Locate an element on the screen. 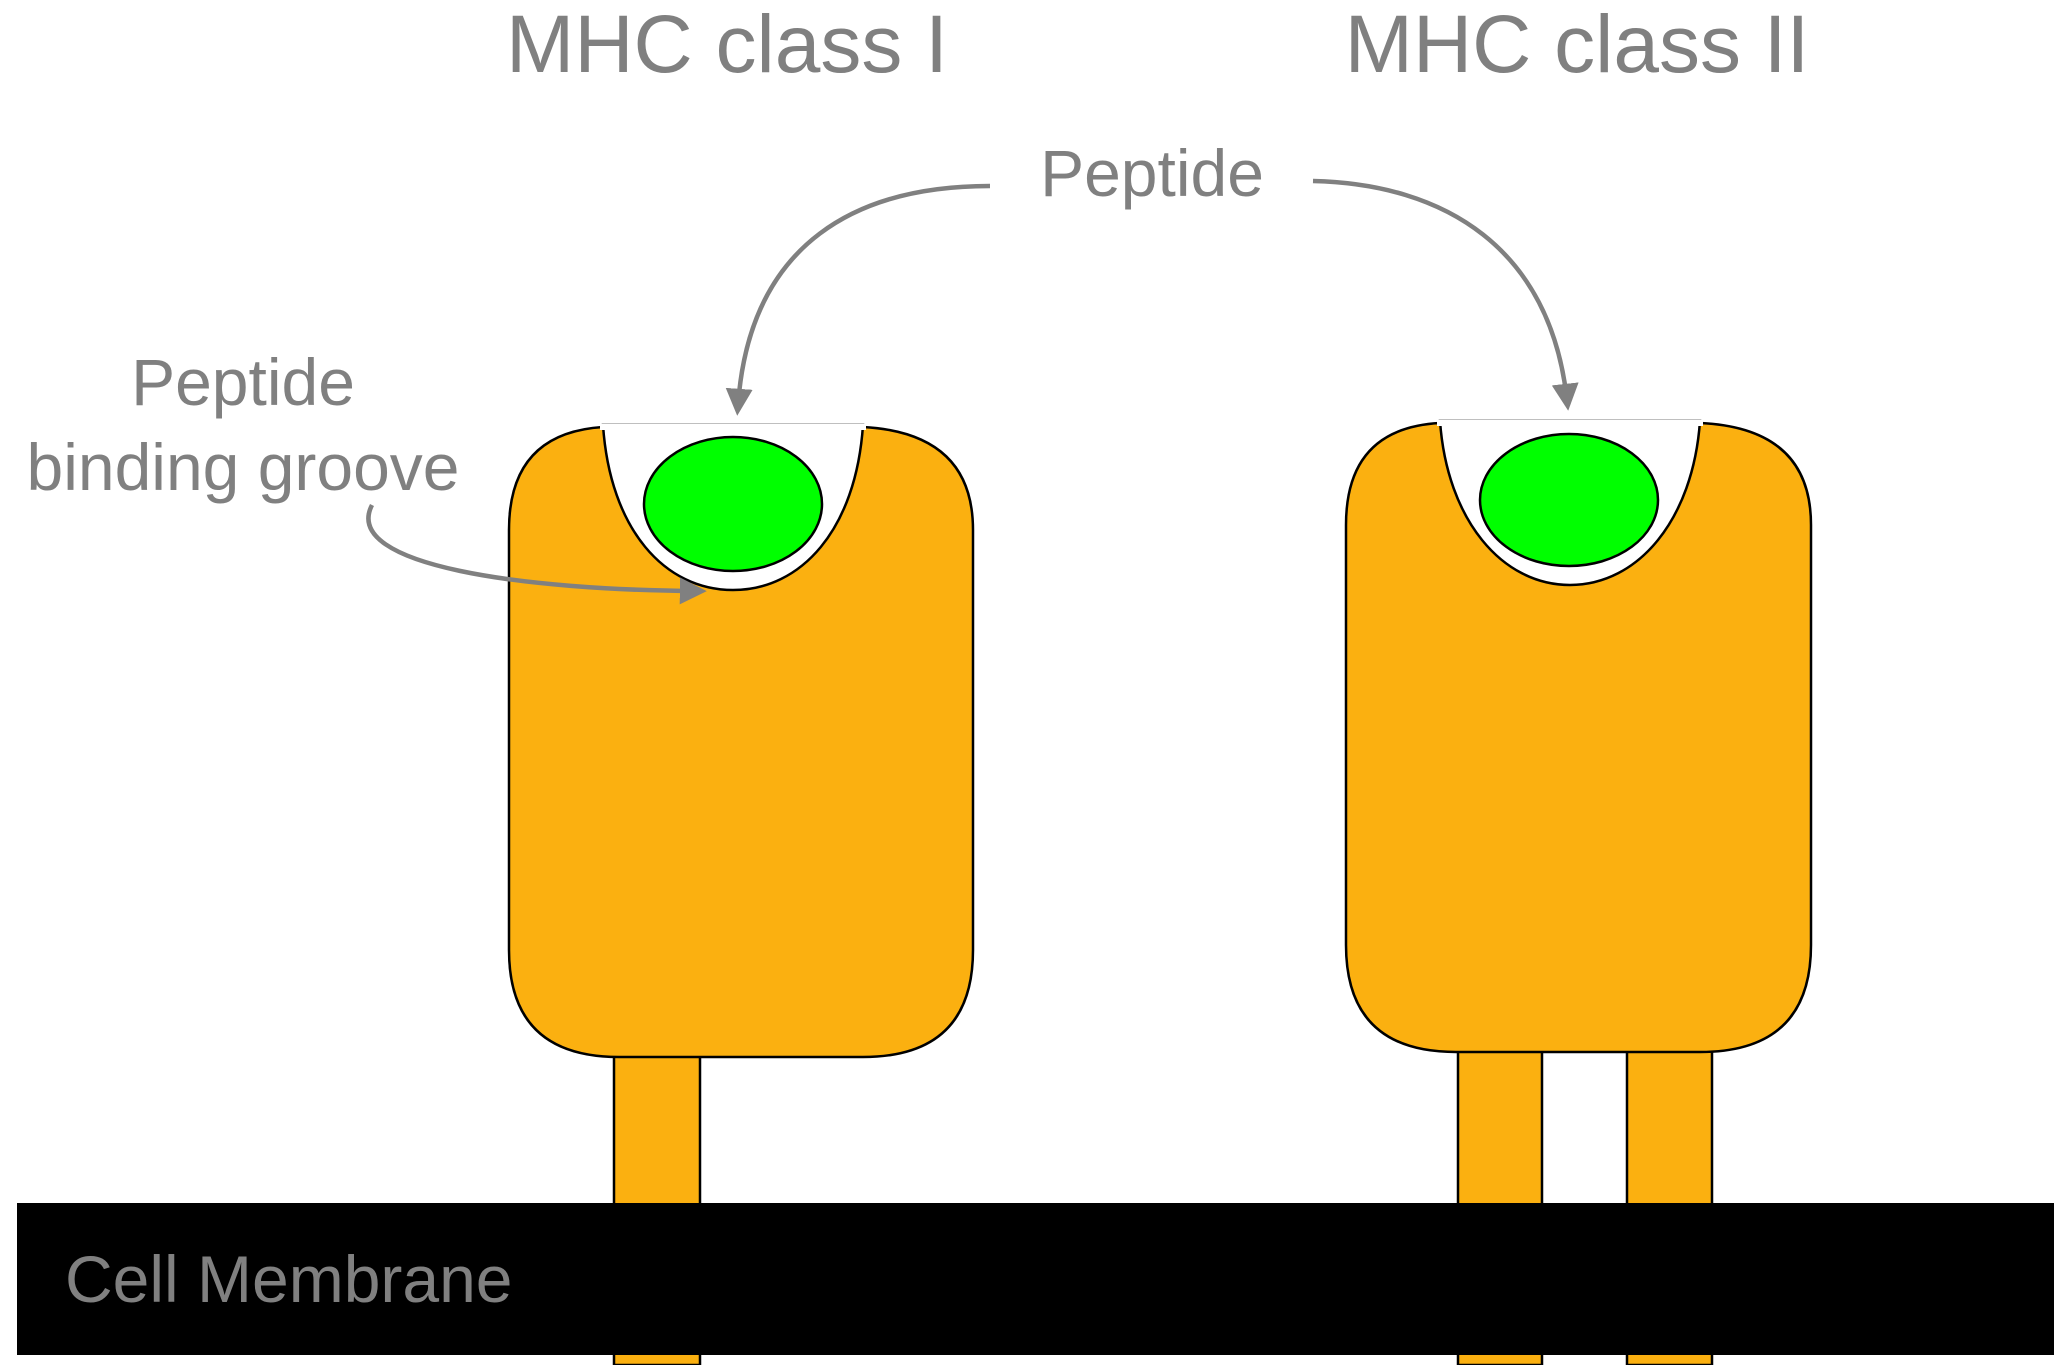 This screenshot has height=1365, width=2064. cell-membrane is located at coordinates (1035, 1279).